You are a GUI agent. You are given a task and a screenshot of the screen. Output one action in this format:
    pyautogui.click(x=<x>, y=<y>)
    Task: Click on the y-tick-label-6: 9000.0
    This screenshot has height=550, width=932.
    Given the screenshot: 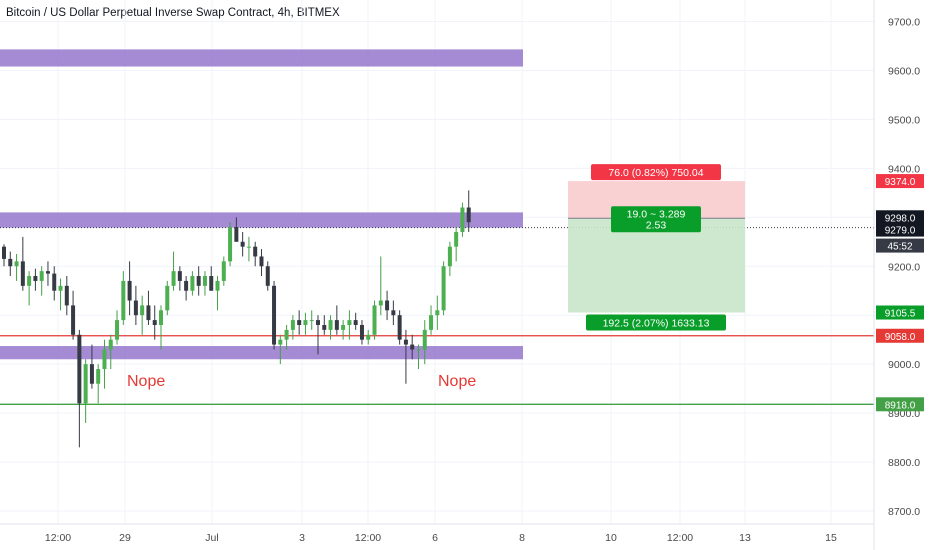 What is the action you would take?
    pyautogui.click(x=904, y=365)
    